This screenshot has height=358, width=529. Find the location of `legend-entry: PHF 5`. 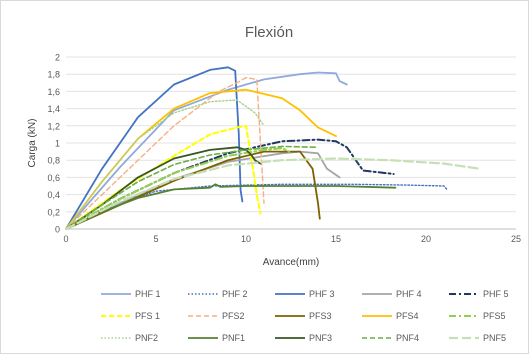

legend-entry: PHF 5 is located at coordinates (479, 294).